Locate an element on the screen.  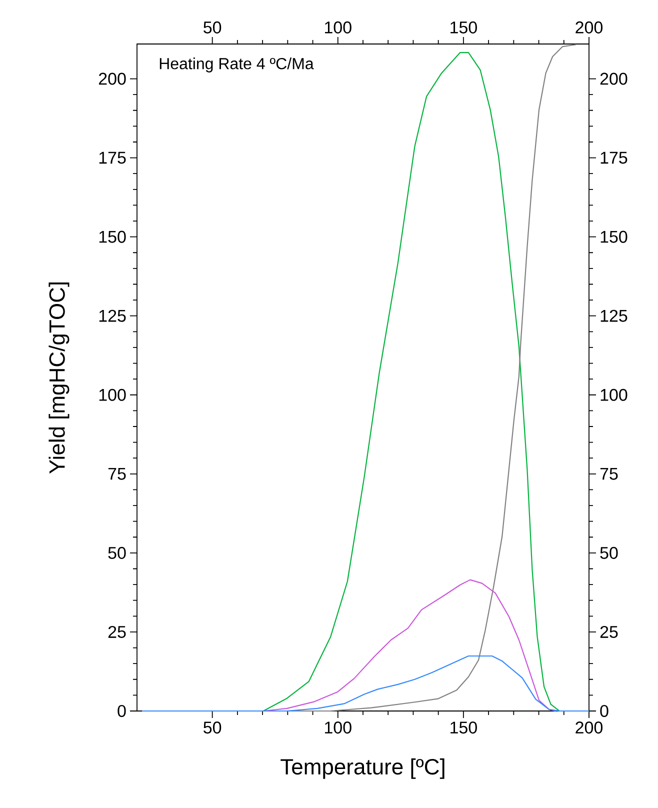
y-tick-label: 75 is located at coordinates (117, 474).